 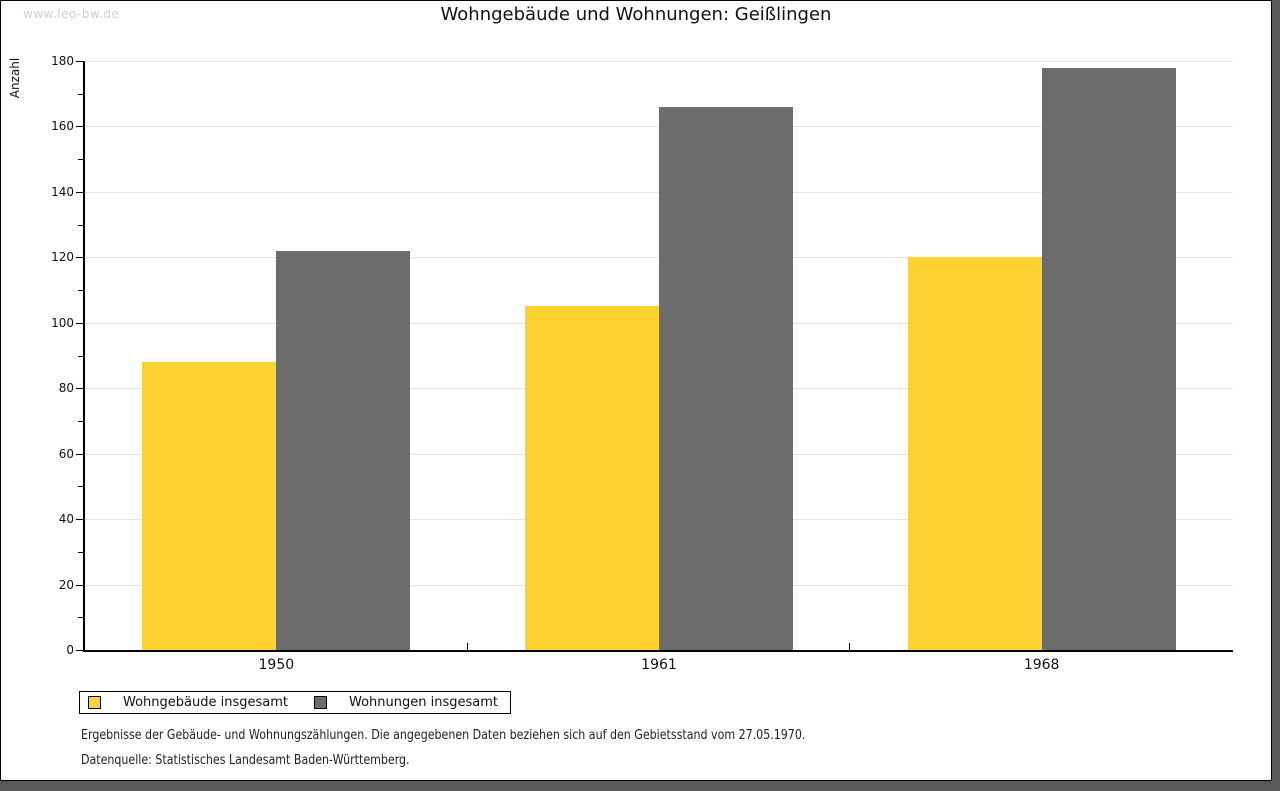 What do you see at coordinates (62, 126) in the screenshot?
I see `y-tick-label: 160` at bounding box center [62, 126].